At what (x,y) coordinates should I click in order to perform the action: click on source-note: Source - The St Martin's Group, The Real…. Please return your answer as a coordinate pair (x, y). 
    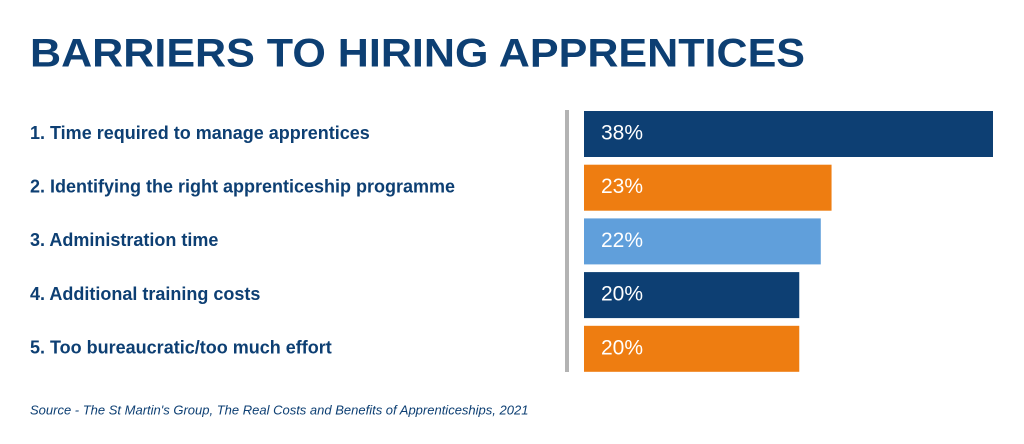
    Looking at the image, I should click on (279, 409).